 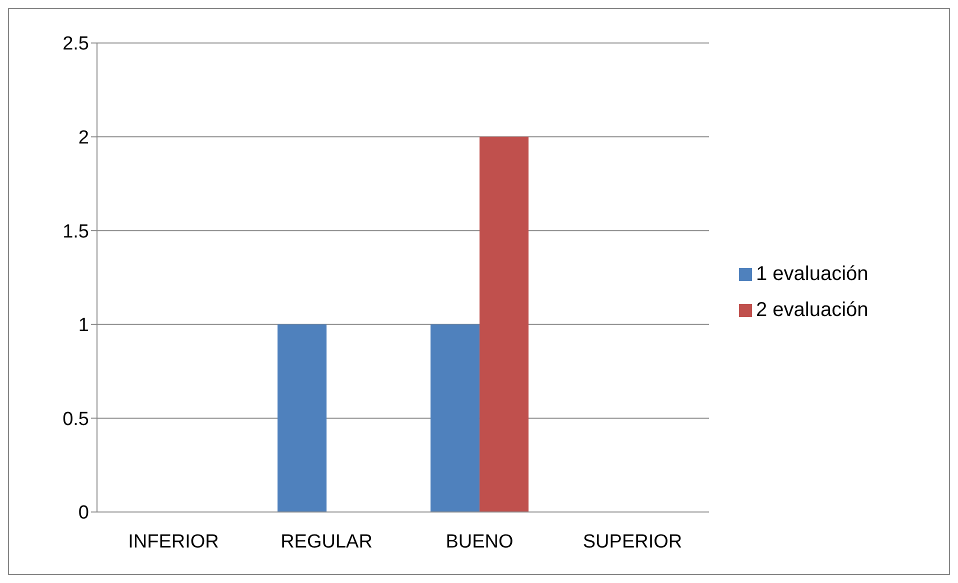 What do you see at coordinates (812, 273) in the screenshot?
I see `legend-label: 1 evaluación` at bounding box center [812, 273].